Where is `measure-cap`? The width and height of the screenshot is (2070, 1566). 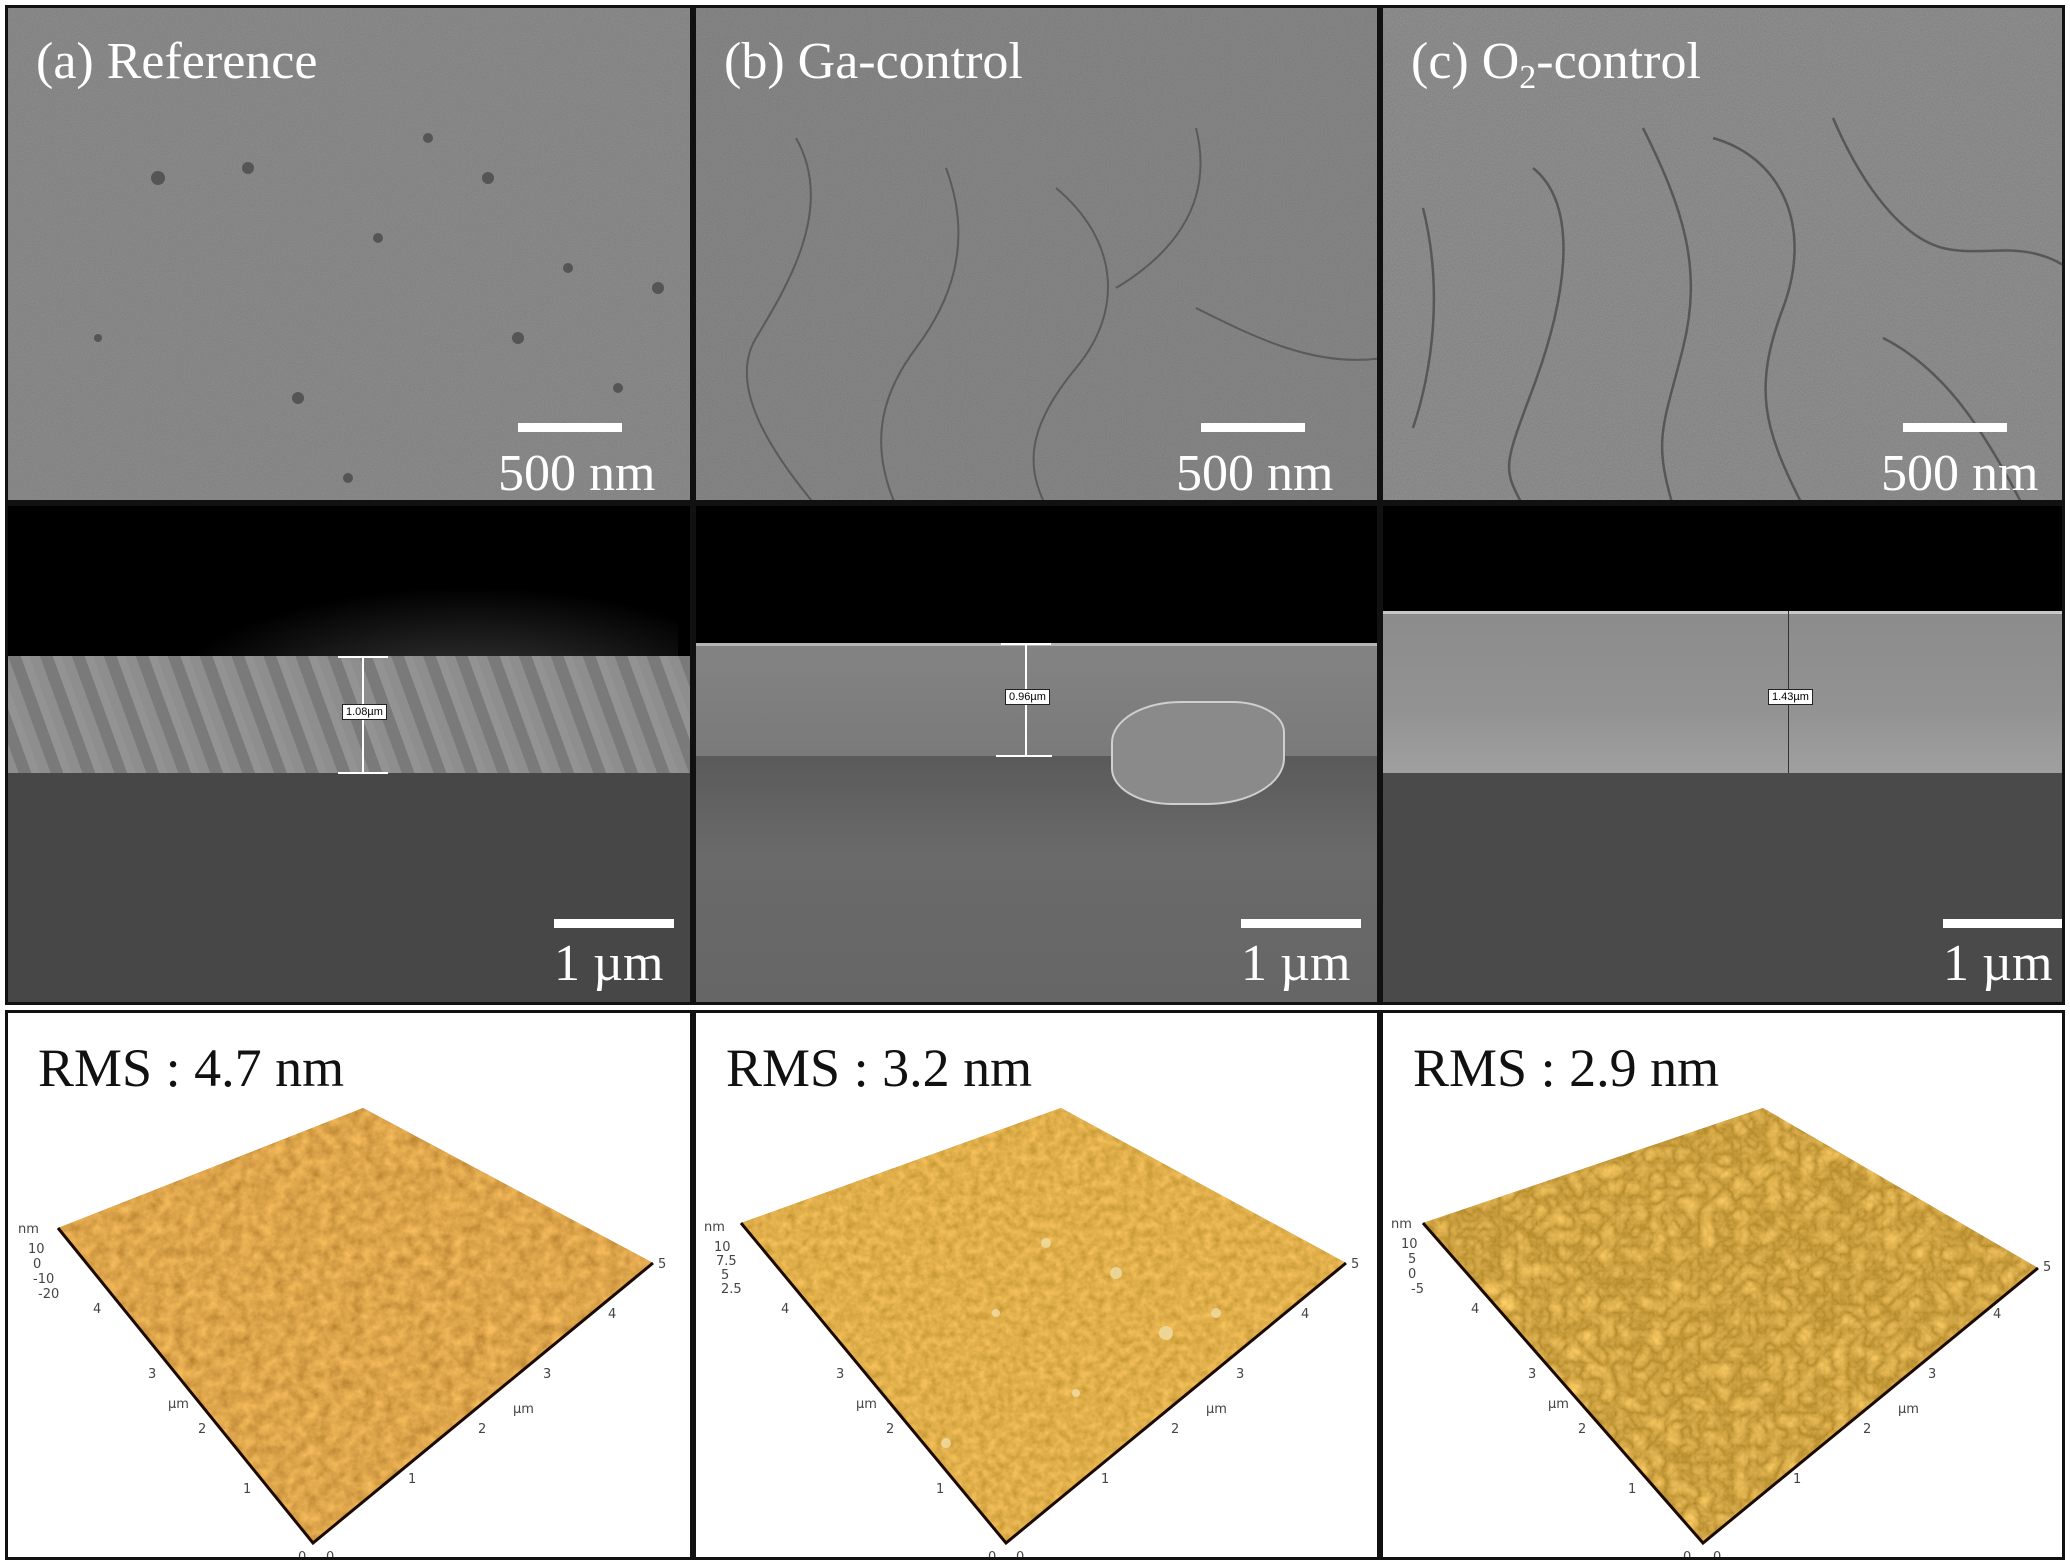
measure-cap is located at coordinates (1024, 756).